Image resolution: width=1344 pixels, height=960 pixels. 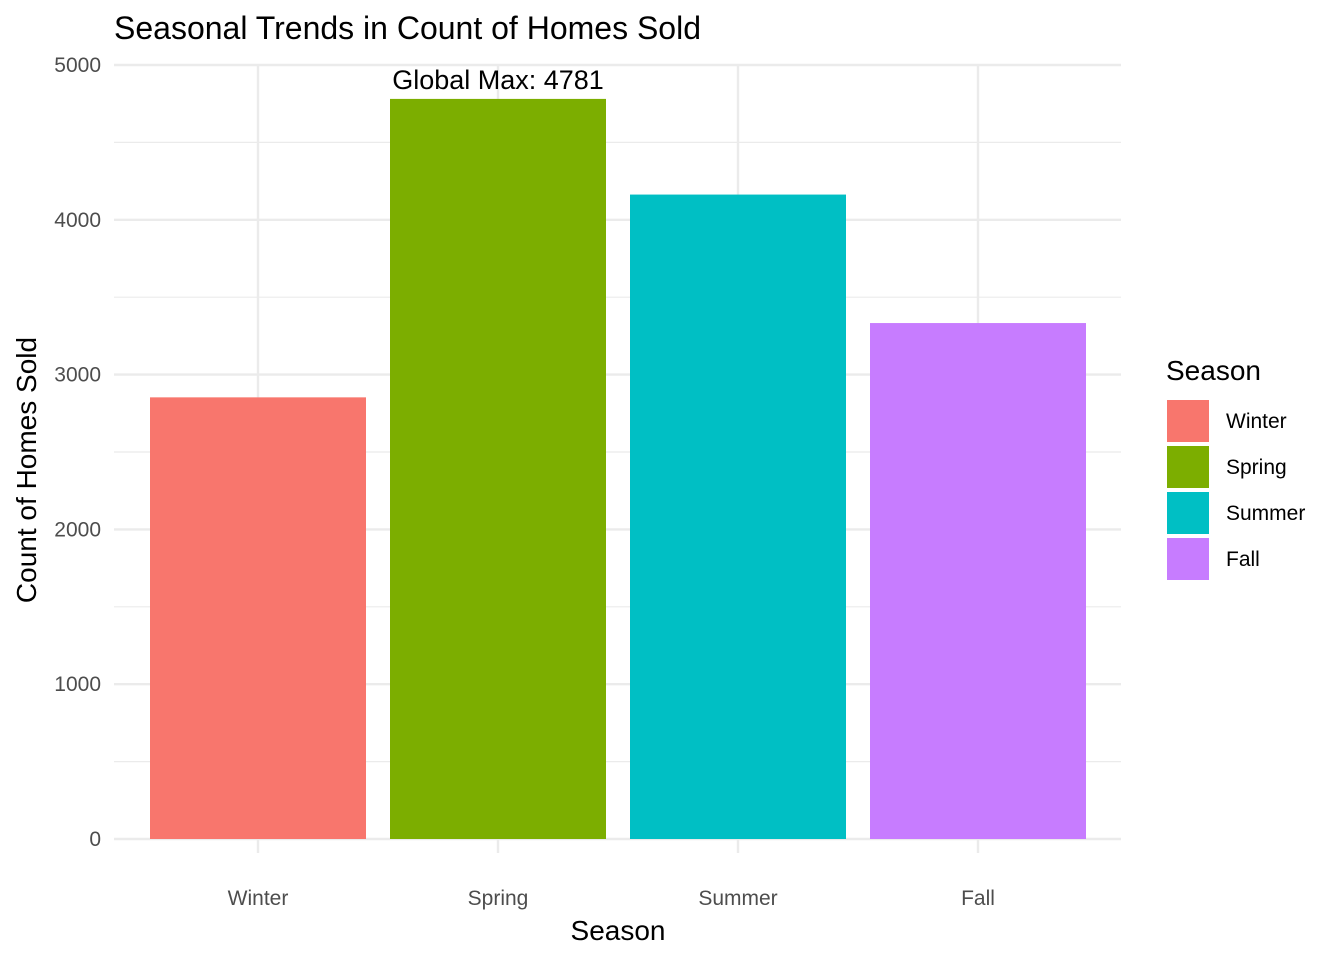 What do you see at coordinates (77, 452) in the screenshot?
I see `y-axis-ticks: 0 1000 2000 3000 4000 5000` at bounding box center [77, 452].